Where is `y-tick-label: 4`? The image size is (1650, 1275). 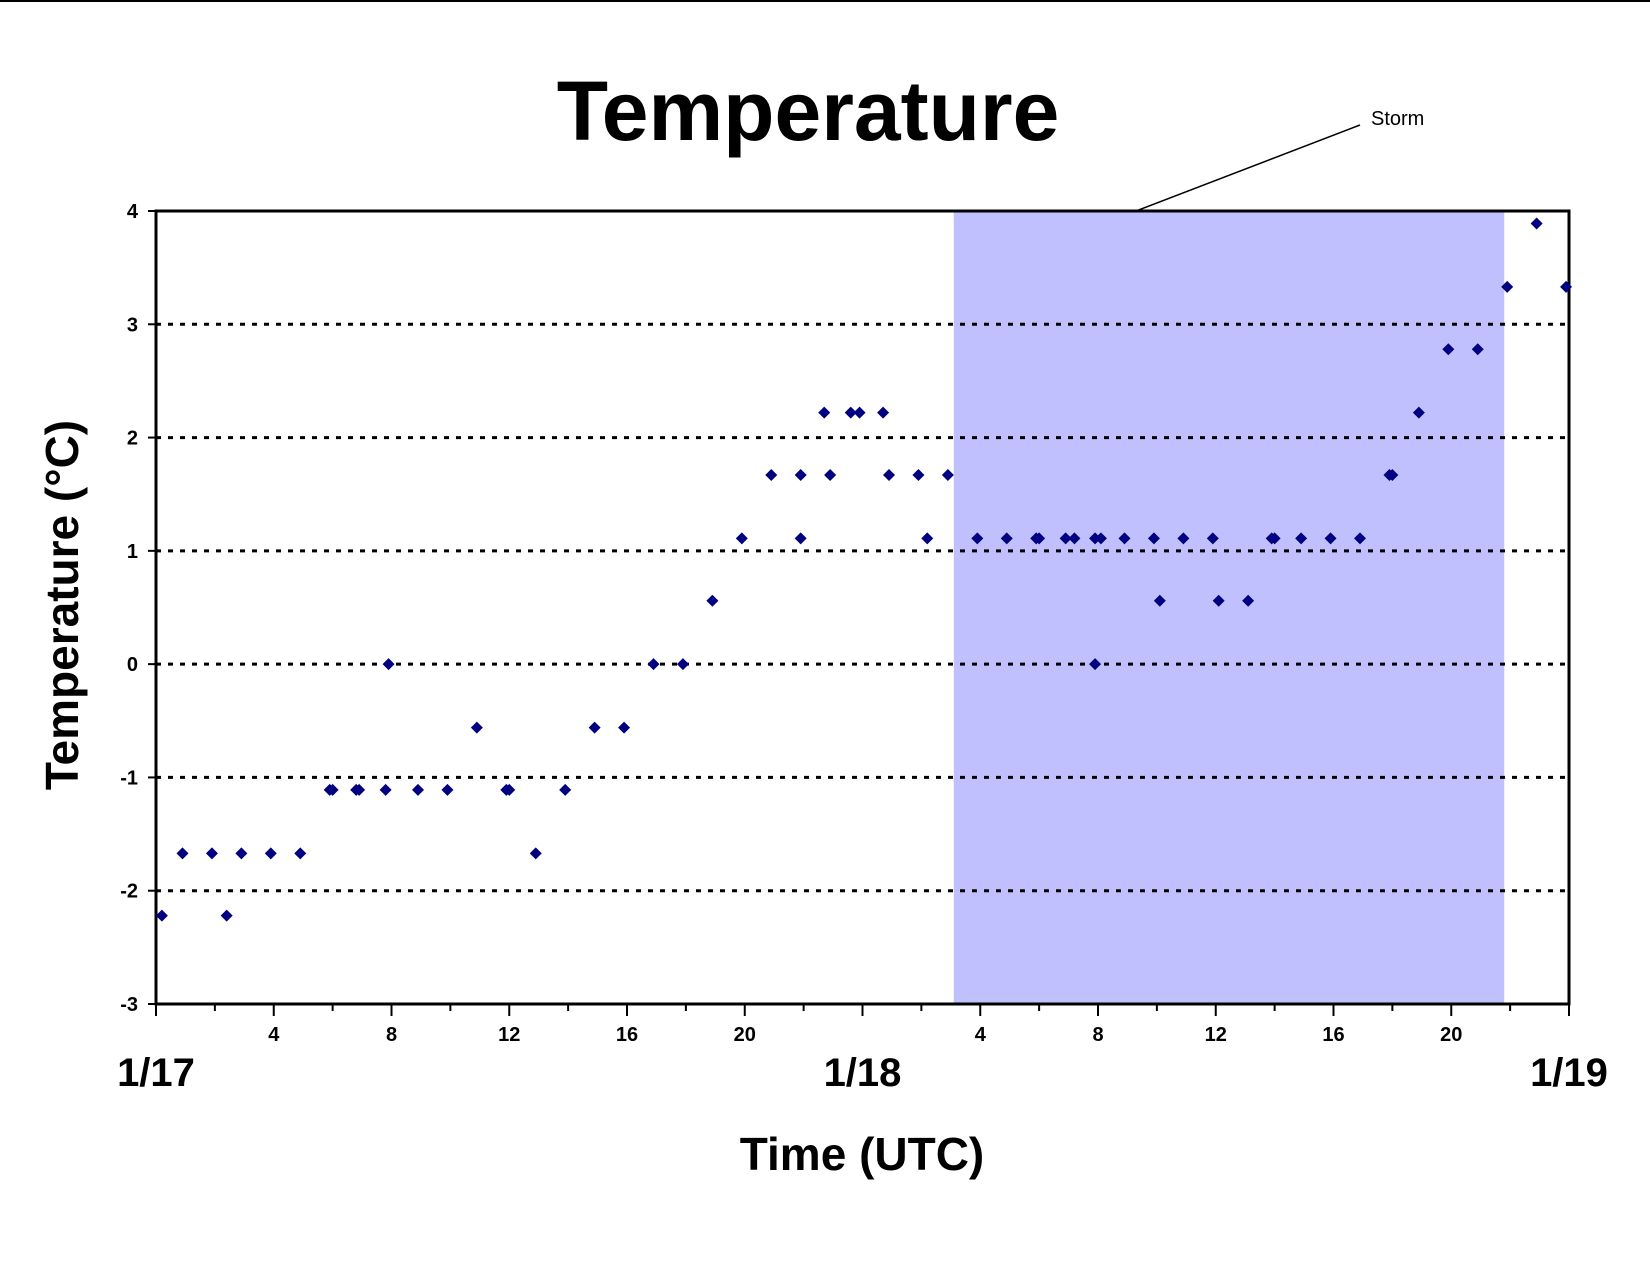 y-tick-label: 4 is located at coordinates (133, 212).